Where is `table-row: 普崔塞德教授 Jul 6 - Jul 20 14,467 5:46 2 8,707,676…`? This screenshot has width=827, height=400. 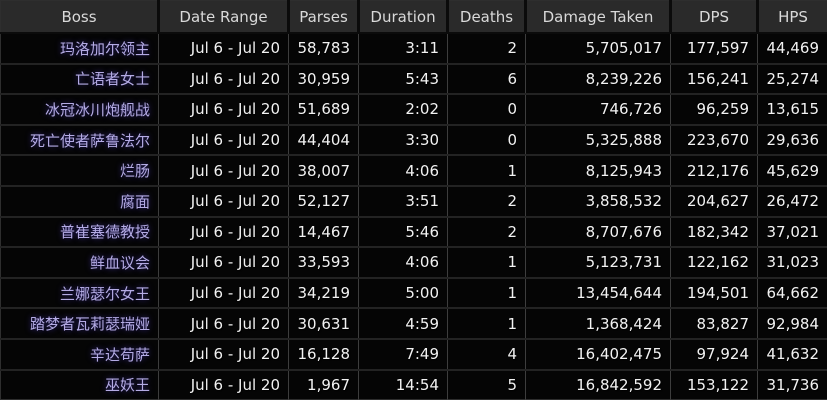
table-row: 普崔塞德教授 Jul 6 - Jul 20 14,467 5:46 2 8,707,676… is located at coordinates (413, 231).